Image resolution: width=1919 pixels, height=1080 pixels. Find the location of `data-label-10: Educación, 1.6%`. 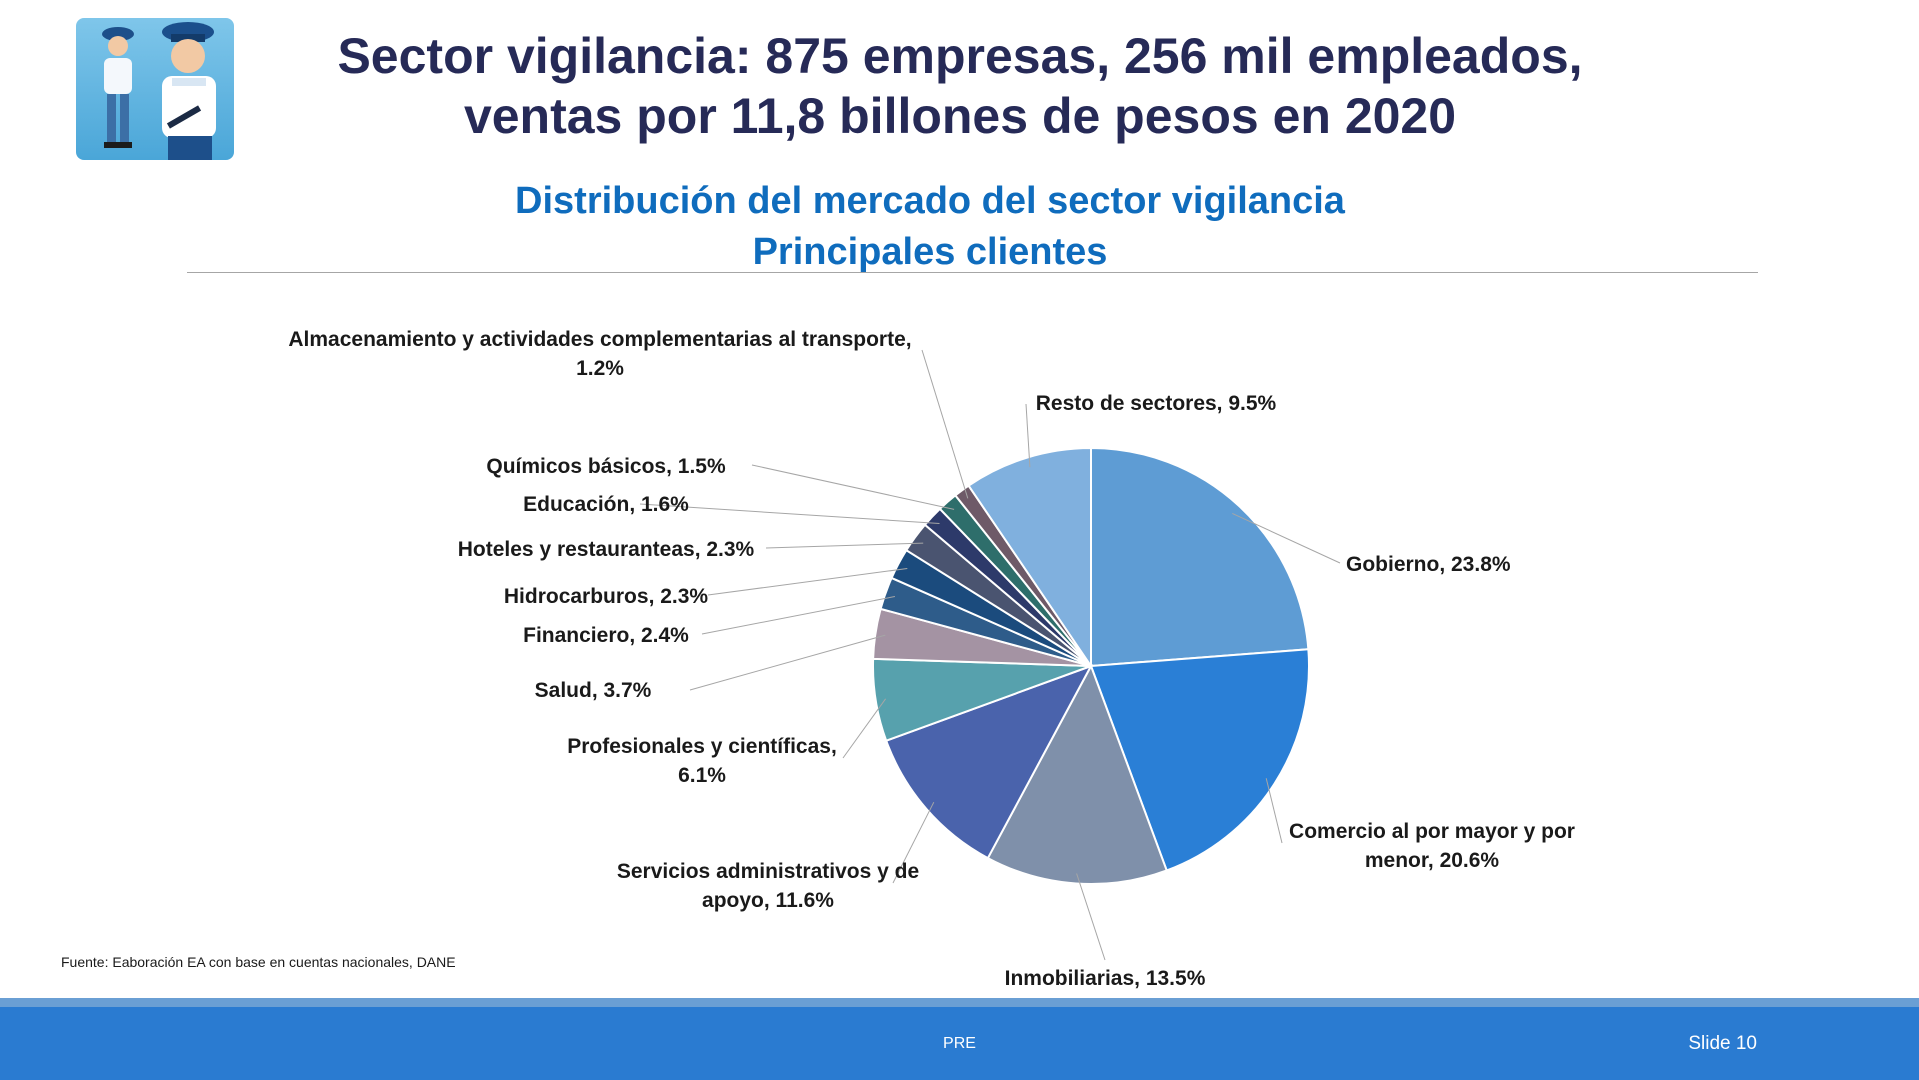

data-label-10: Educación, 1.6% is located at coordinates (606, 504).